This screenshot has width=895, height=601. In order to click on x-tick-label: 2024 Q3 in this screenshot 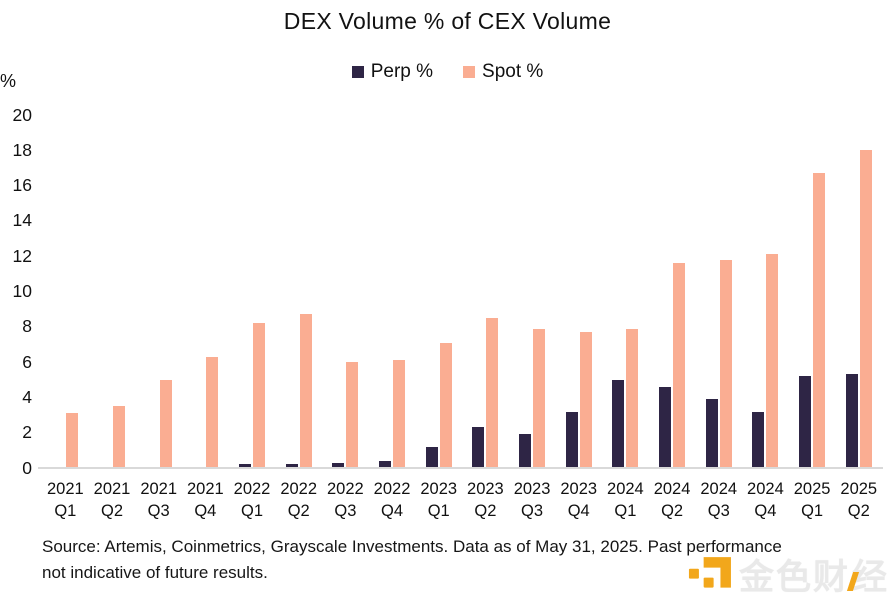, I will do `click(718, 500)`.